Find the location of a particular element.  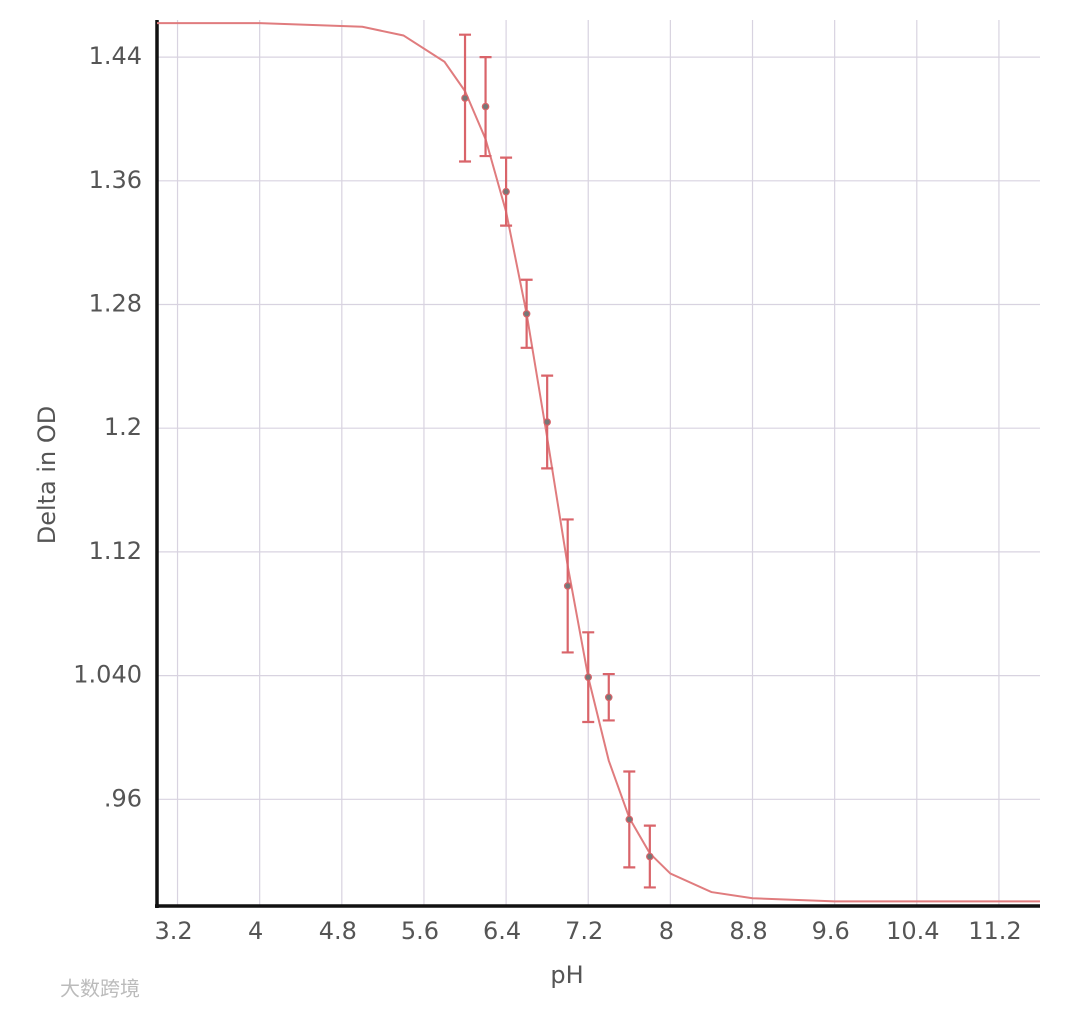

y-tick-label: 1.040 is located at coordinates (107, 675).